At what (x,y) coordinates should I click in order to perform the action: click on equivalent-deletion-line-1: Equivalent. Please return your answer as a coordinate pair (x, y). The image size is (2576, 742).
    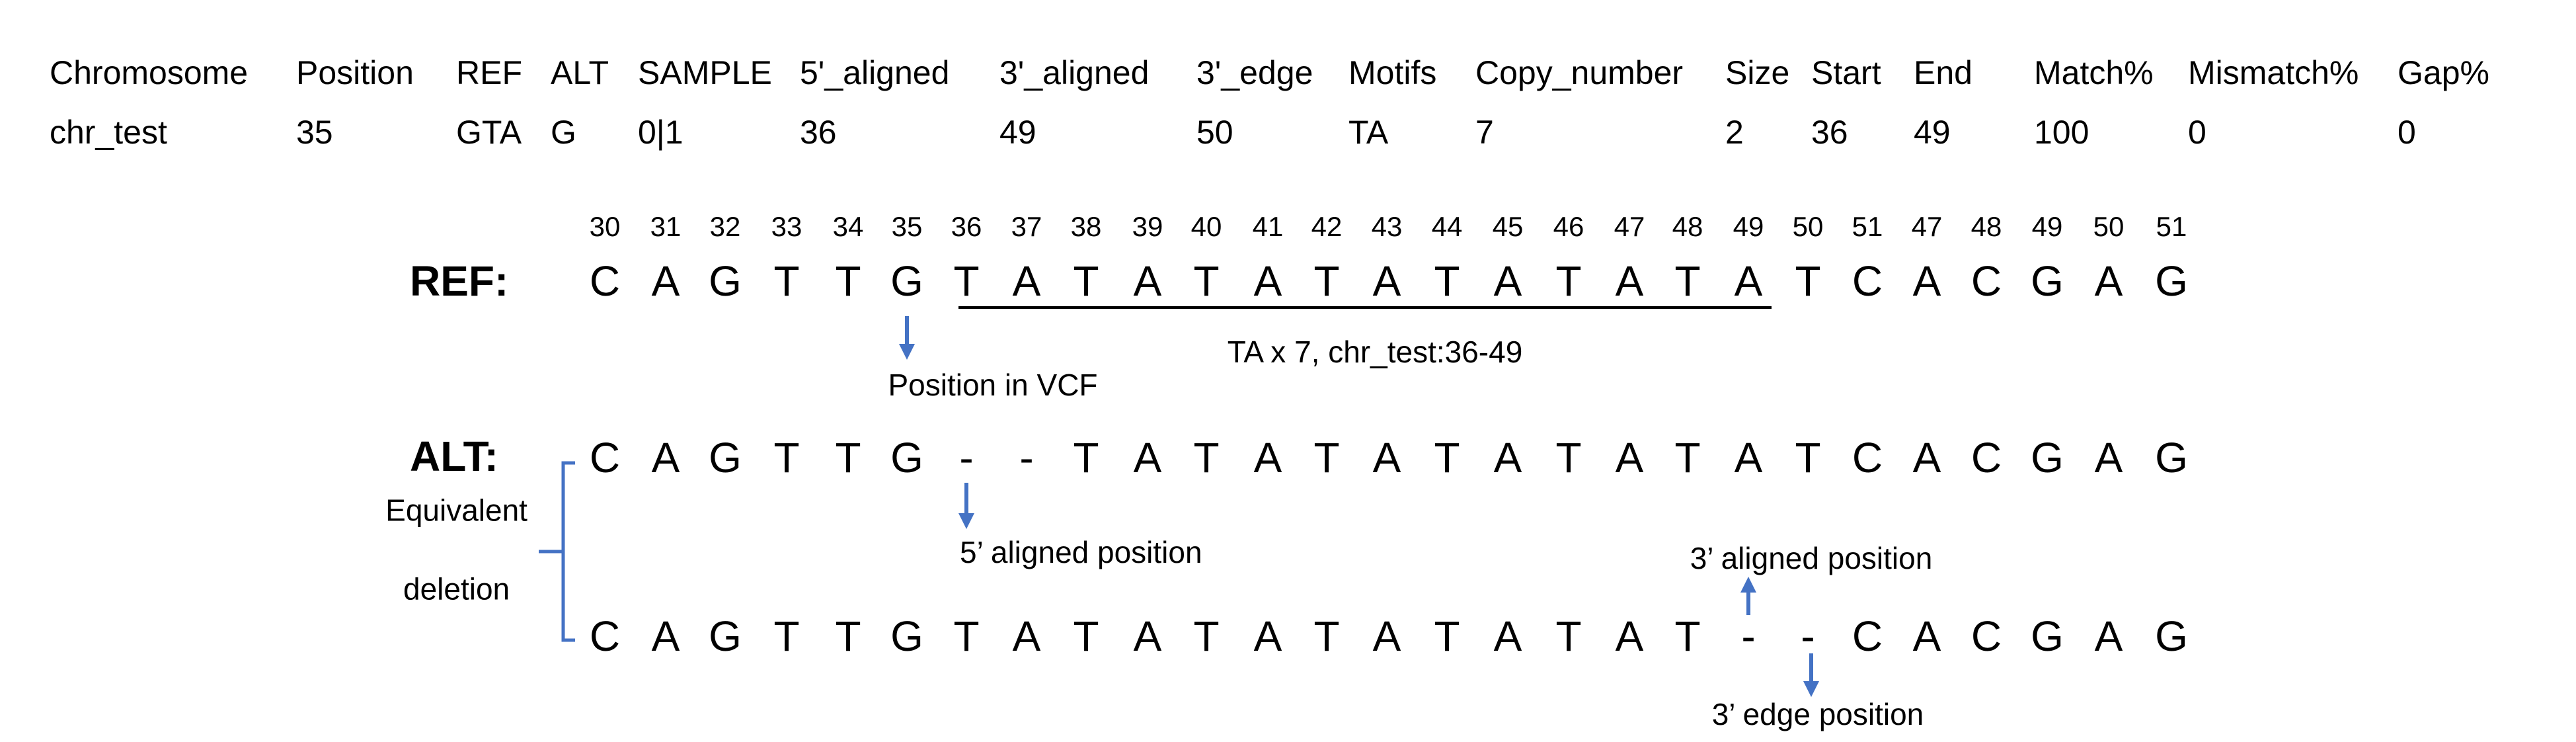
    Looking at the image, I should click on (456, 511).